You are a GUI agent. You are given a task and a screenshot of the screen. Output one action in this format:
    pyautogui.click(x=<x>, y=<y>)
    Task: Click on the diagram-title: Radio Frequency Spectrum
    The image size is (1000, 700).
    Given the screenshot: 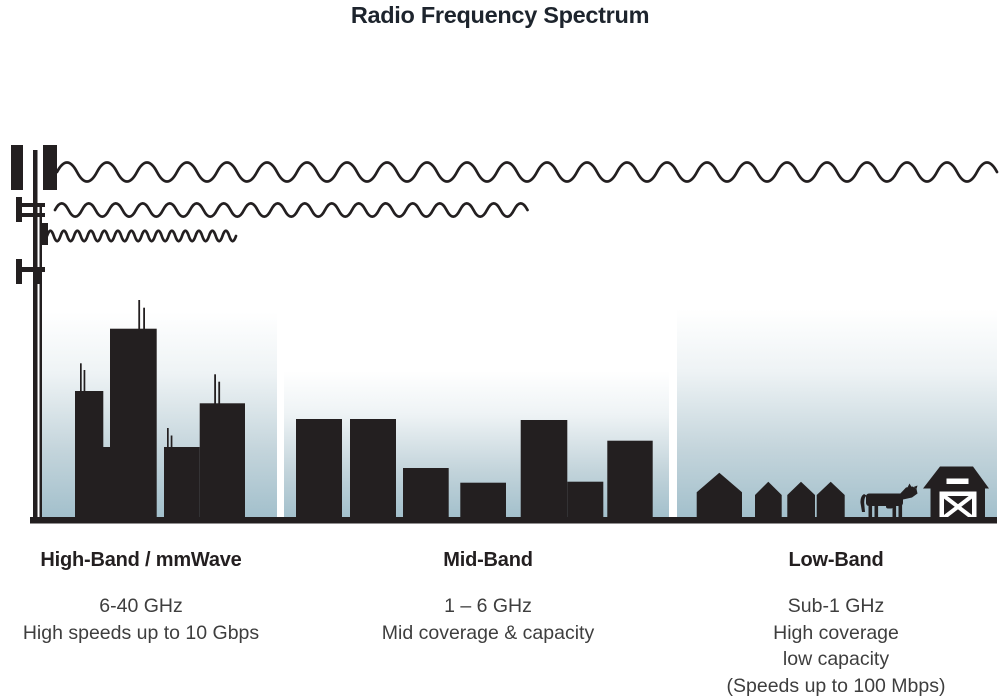 What is the action you would take?
    pyautogui.click(x=500, y=15)
    